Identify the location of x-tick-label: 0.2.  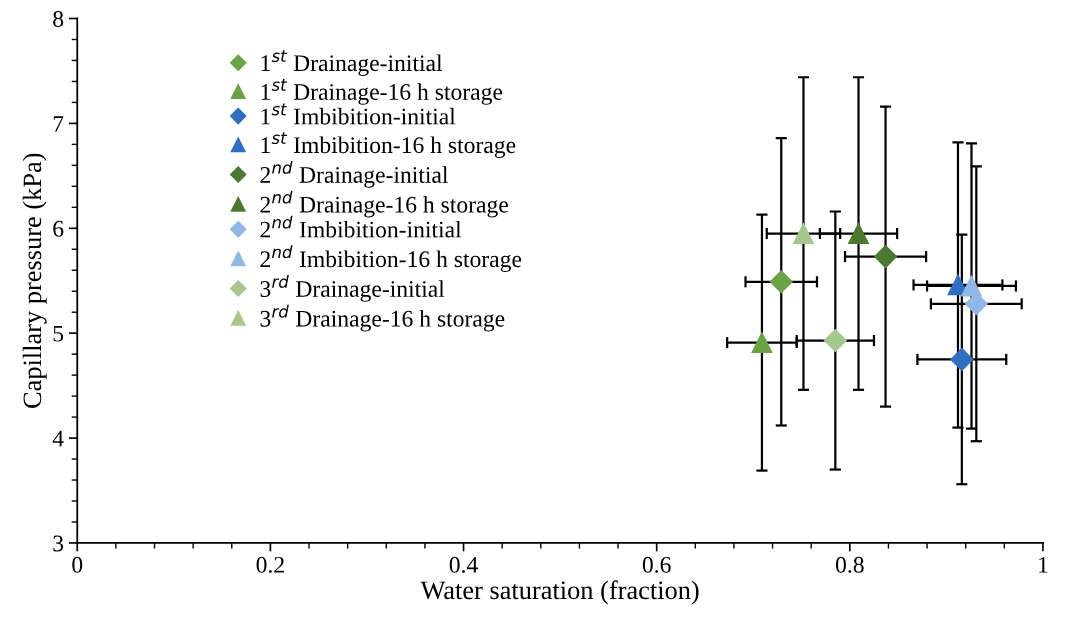
(270, 564).